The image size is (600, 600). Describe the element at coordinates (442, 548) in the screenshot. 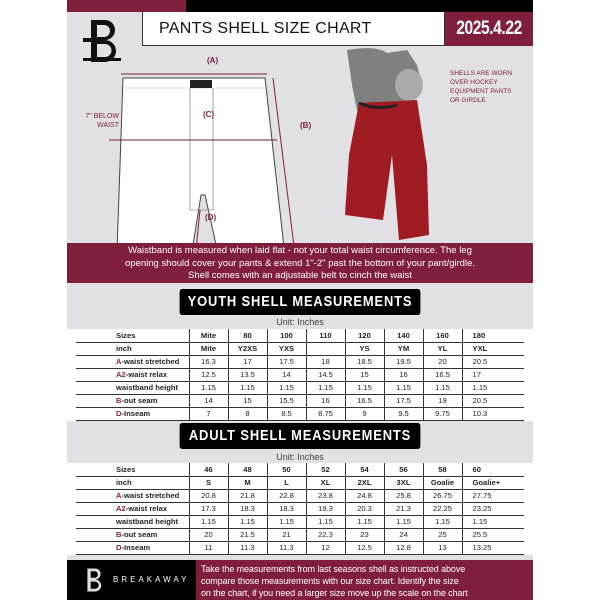

I see `table-cell: 13` at that location.